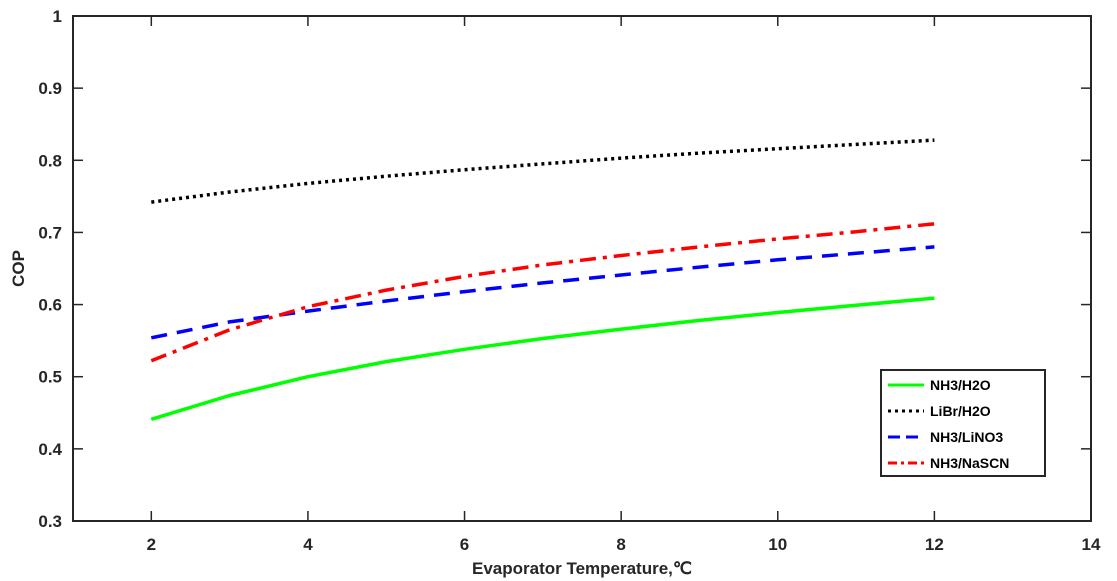 This screenshot has width=1117, height=581. What do you see at coordinates (1091, 544) in the screenshot?
I see `x-tick-label: 14` at bounding box center [1091, 544].